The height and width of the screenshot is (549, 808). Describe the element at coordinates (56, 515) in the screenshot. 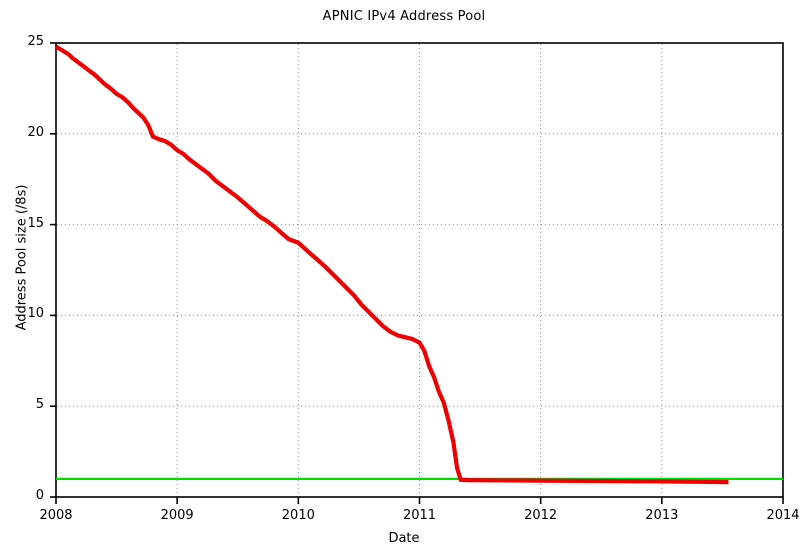

I see `x-tick-label: 2008` at that location.